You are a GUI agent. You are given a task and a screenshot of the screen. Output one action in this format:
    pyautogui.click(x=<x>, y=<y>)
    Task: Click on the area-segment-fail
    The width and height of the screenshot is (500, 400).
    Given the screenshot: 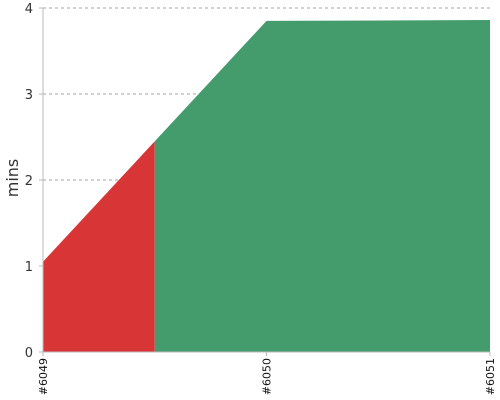 What is the action you would take?
    pyautogui.click(x=99, y=246)
    